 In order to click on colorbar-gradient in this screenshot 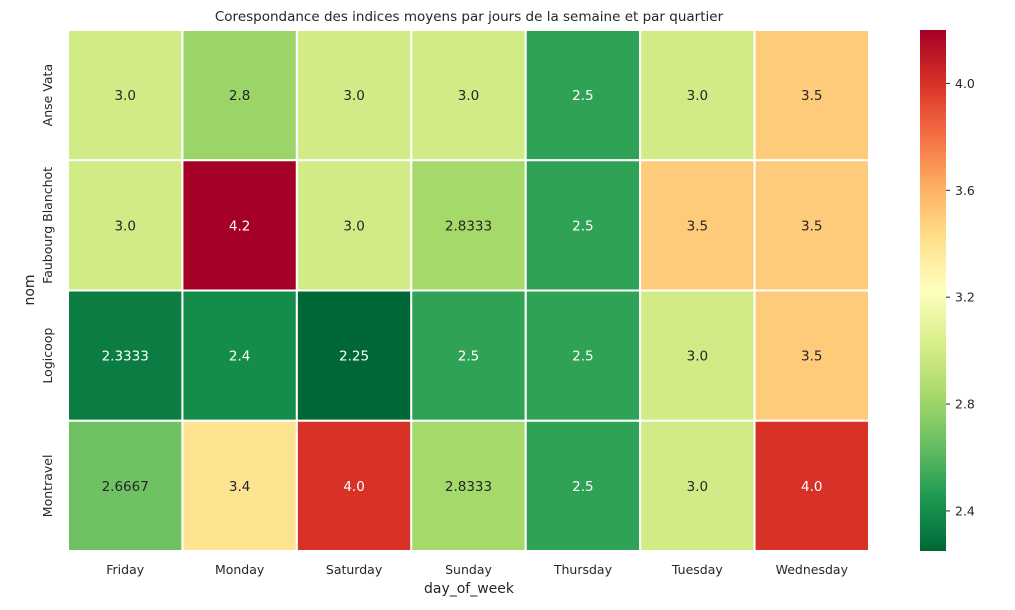, I will do `click(933, 290)`.